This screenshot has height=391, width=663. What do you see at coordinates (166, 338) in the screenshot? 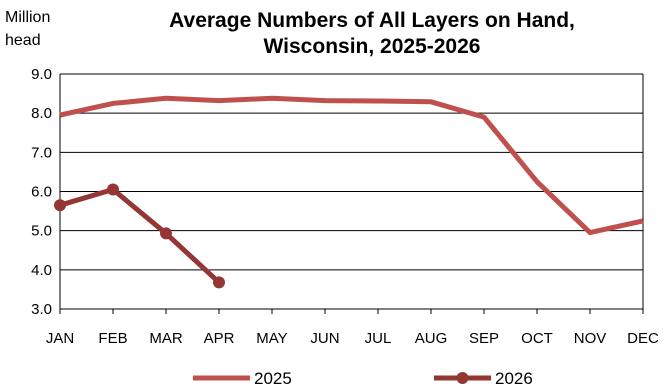
I see `x-tick-label: MAR` at bounding box center [166, 338].